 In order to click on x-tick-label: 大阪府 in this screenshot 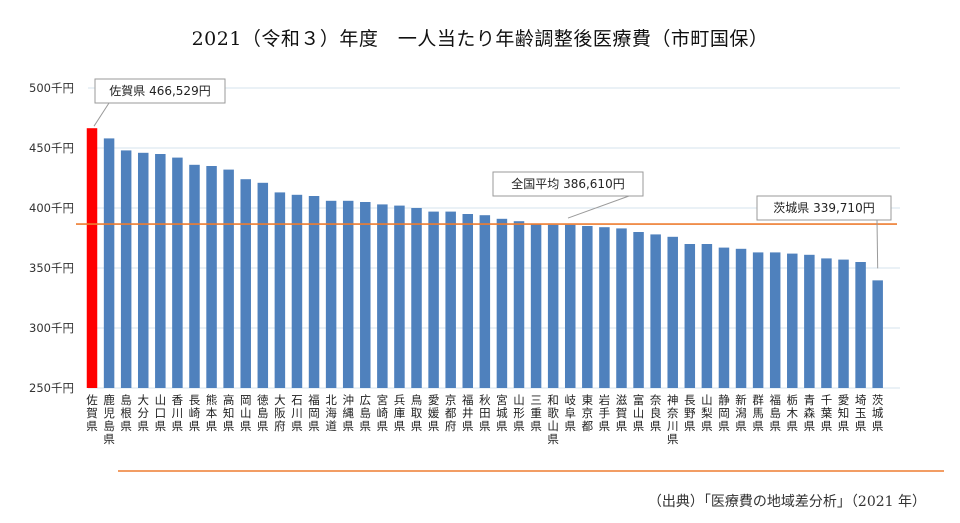, I will do `click(280, 413)`.